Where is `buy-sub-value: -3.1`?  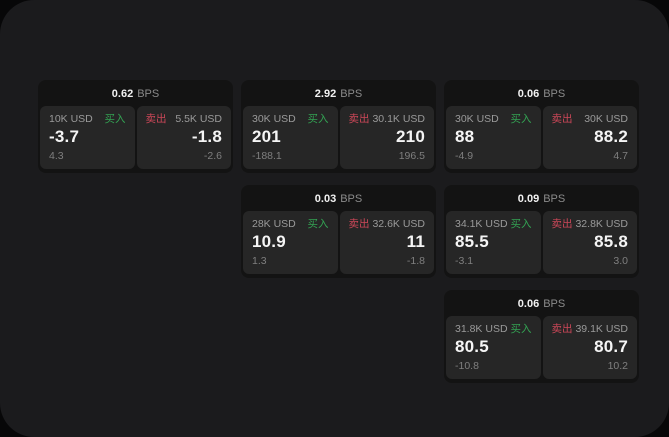
buy-sub-value: -3.1 is located at coordinates (464, 261).